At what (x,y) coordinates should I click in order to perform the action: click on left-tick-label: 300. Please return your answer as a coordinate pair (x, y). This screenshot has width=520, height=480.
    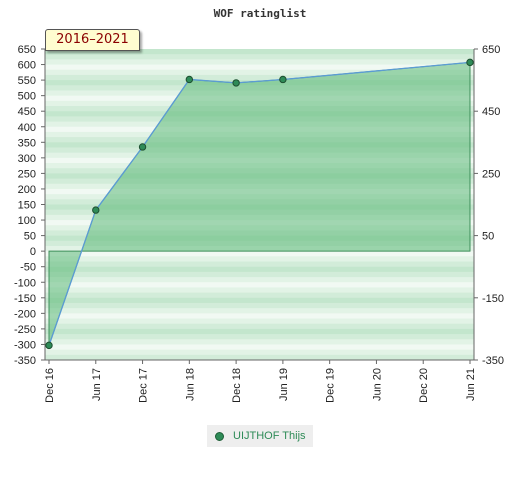
    Looking at the image, I should click on (27, 159).